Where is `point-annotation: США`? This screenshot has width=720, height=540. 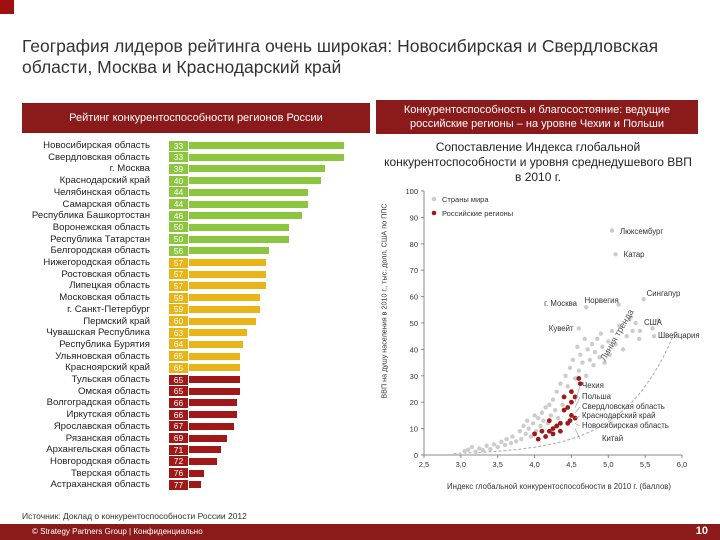
point-annotation: США is located at coordinates (652, 322).